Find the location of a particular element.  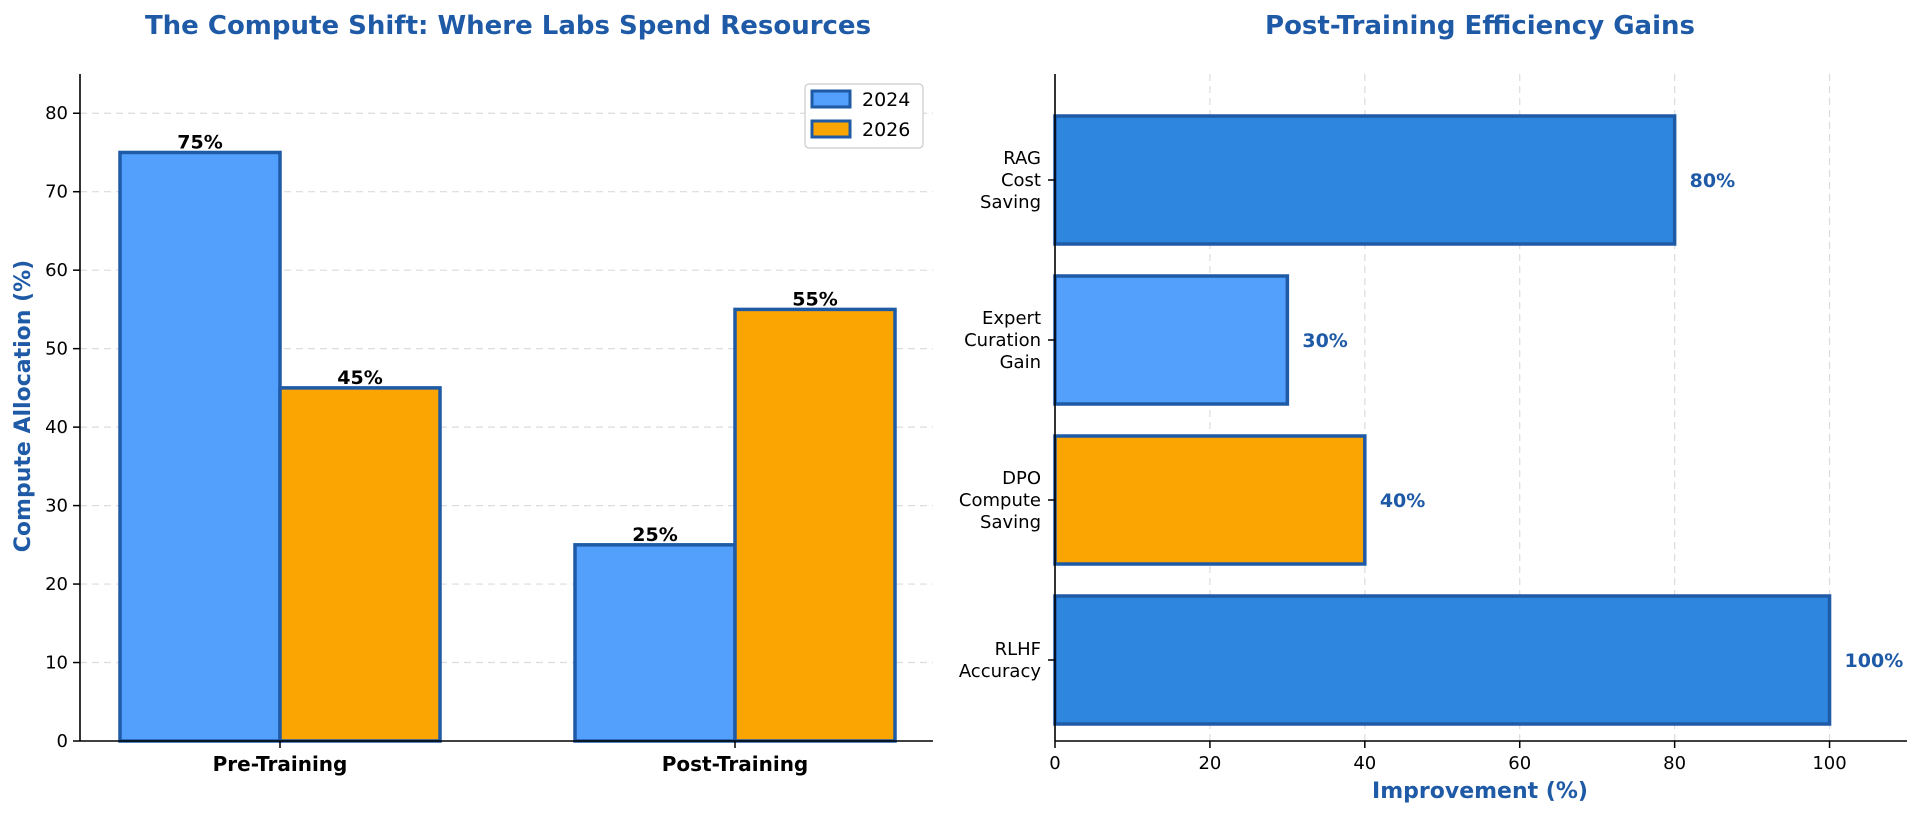

right-chart-title: Post-Training Efficiency Gains is located at coordinates (1480, 26).